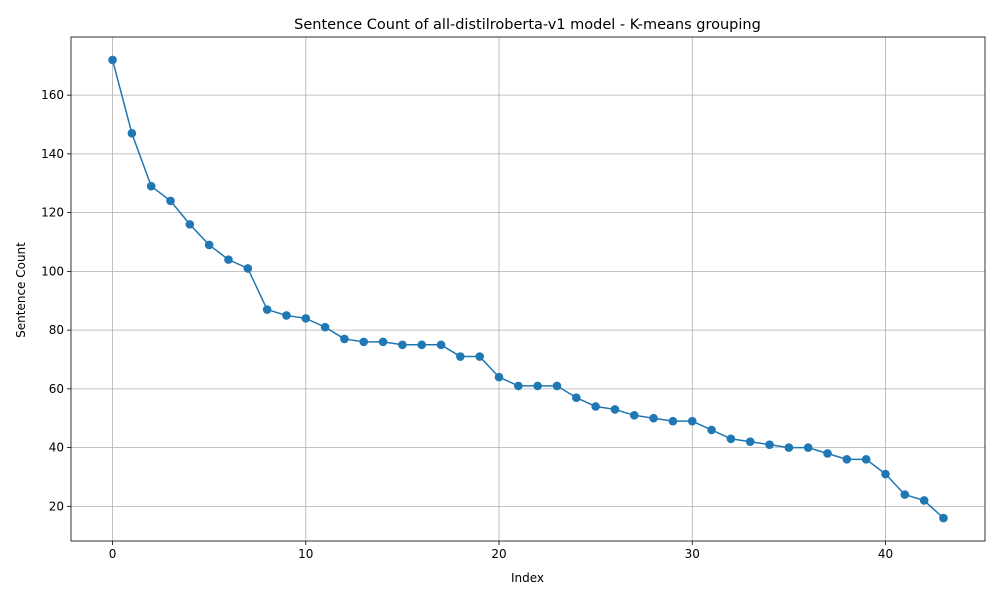 The height and width of the screenshot is (600, 1000). I want to click on y-axis-title: Sentence Count, so click(21, 290).